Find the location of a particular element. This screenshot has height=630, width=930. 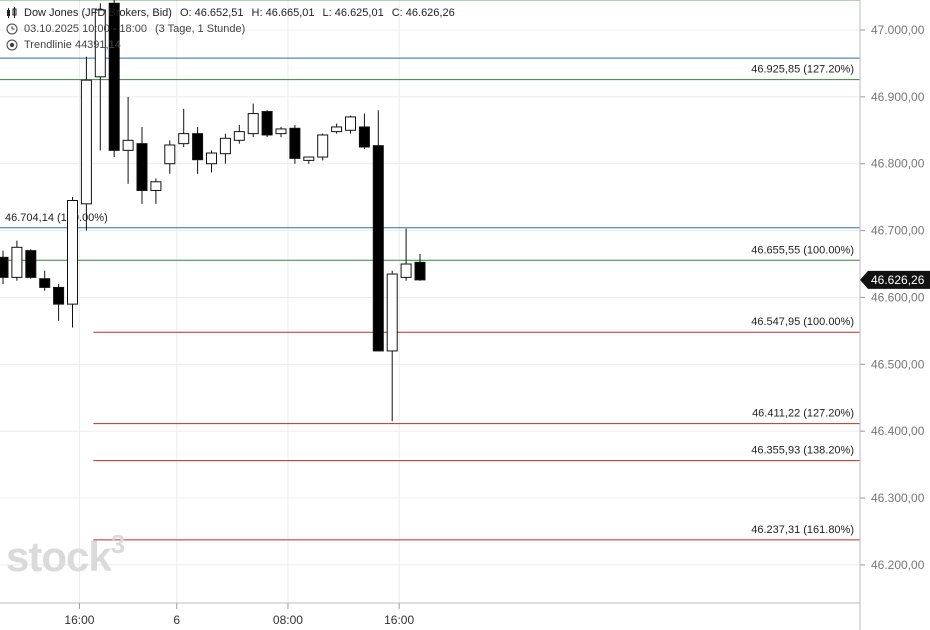

period-text: 03.10.2025 10:00 - 18:00 is located at coordinates (85, 29).